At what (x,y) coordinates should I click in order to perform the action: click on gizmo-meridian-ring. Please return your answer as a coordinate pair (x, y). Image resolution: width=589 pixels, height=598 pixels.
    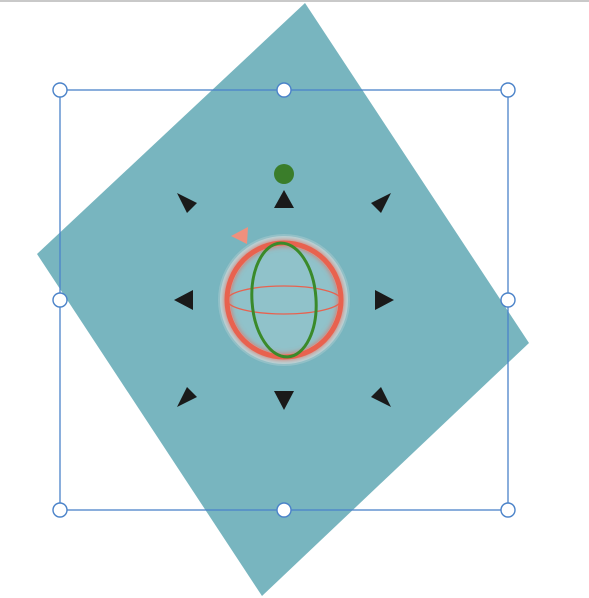
    Looking at the image, I should click on (284, 300).